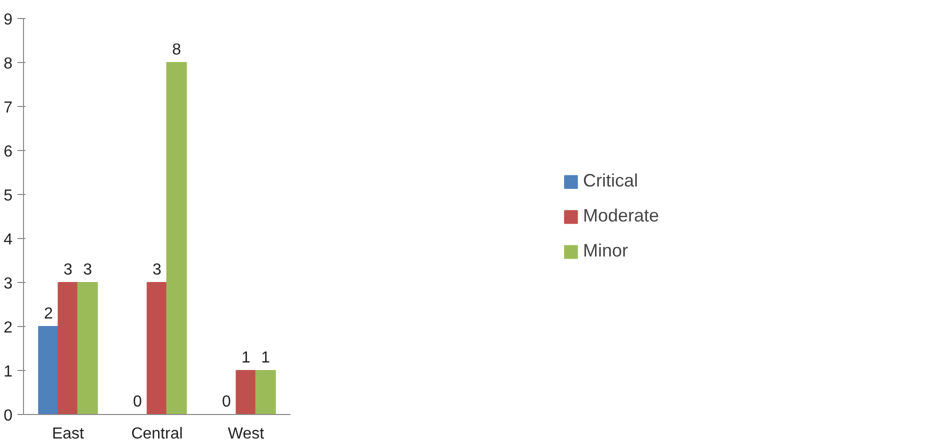 This screenshot has width=931, height=445. What do you see at coordinates (8, 240) in the screenshot?
I see `y-tick-label: 4` at bounding box center [8, 240].